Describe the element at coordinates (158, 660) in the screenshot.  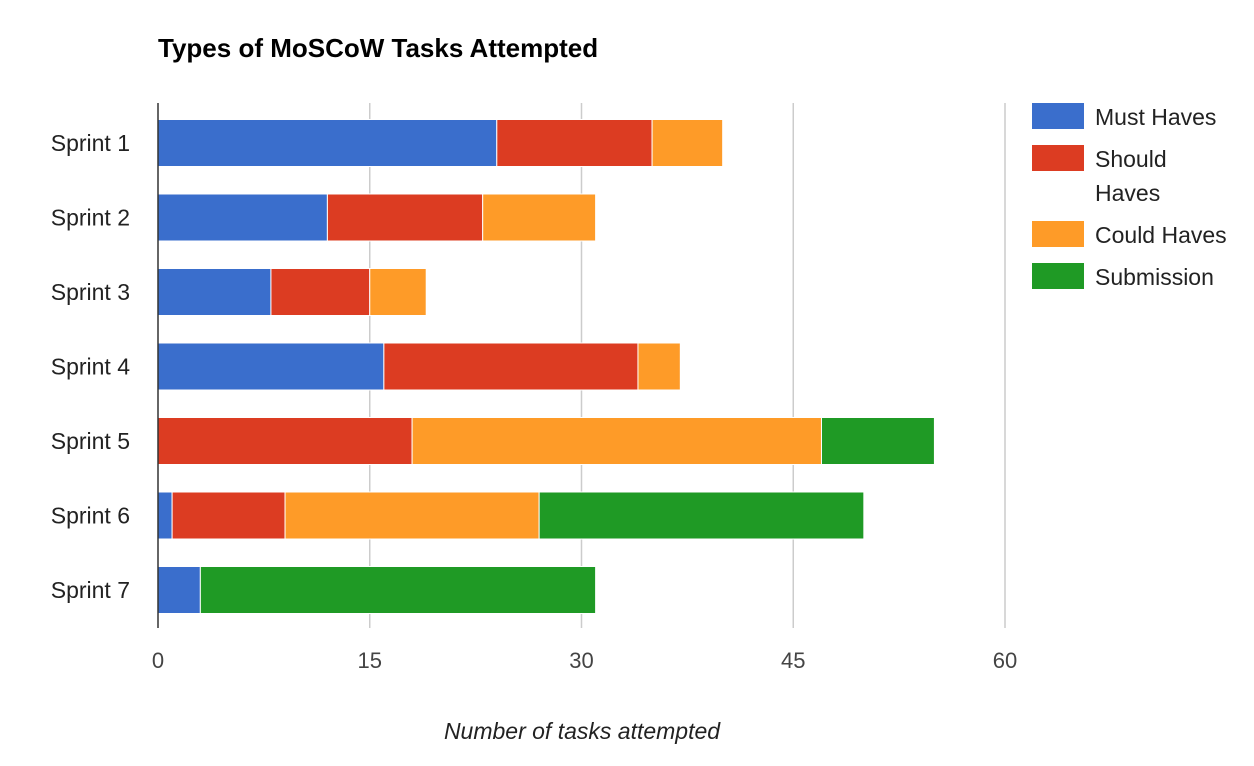
I see `x-tick-label: 0` at that location.